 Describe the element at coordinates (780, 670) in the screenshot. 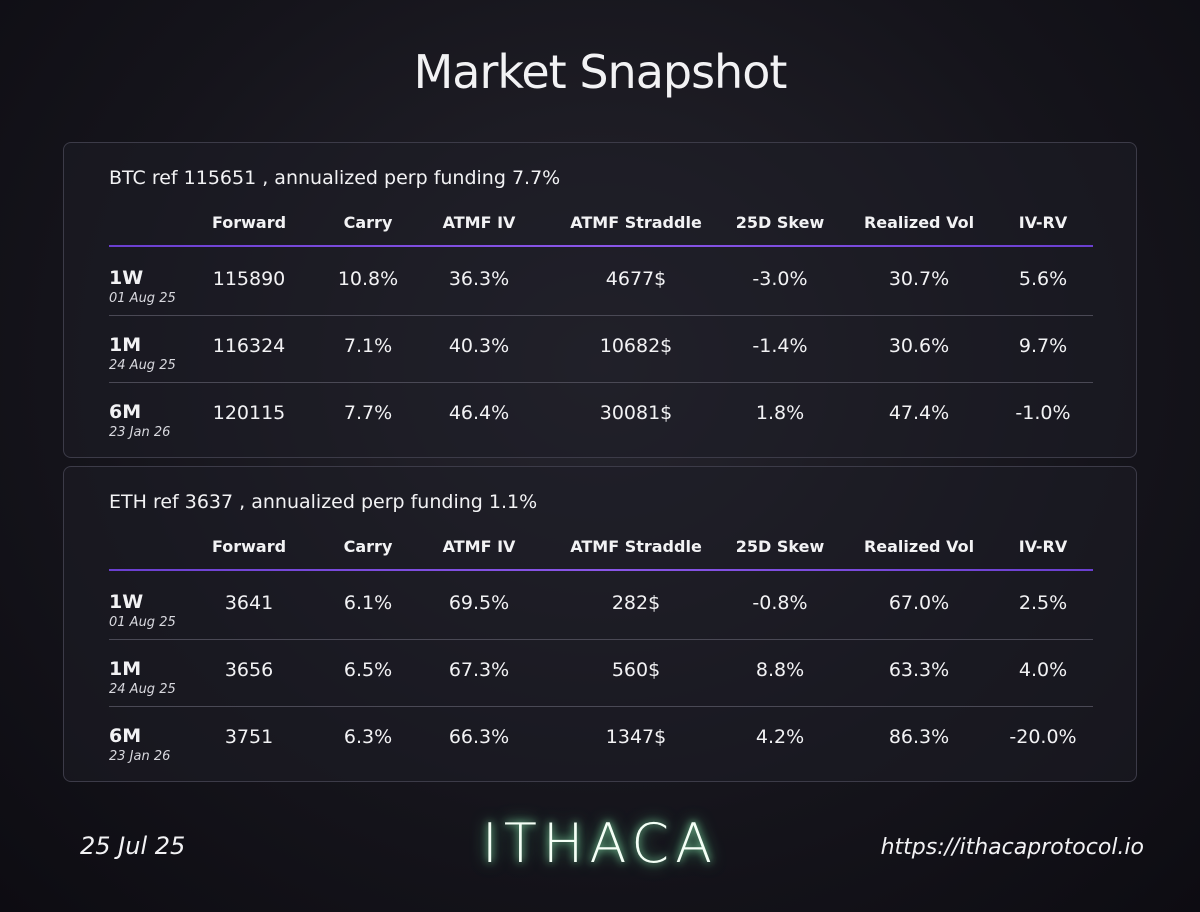

I see `table-cell: 8.8%` at that location.